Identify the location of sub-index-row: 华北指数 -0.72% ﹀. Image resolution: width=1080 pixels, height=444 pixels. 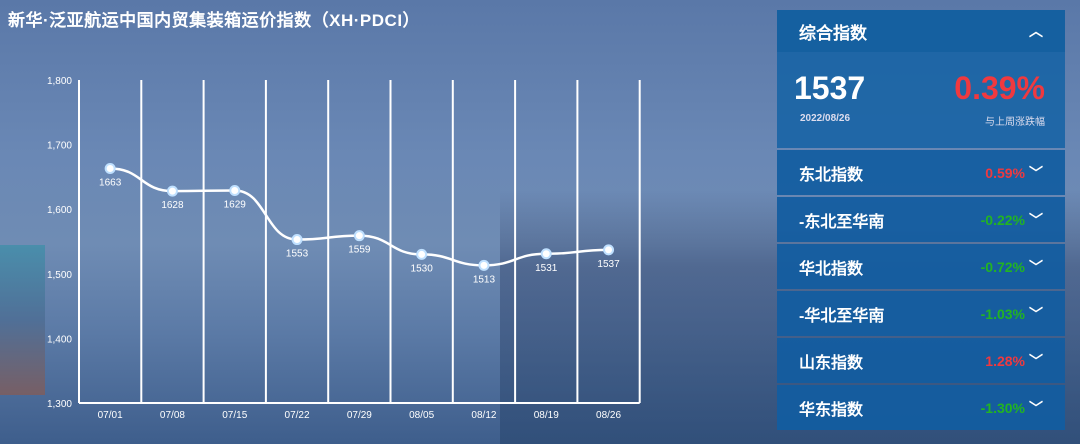
(921, 266).